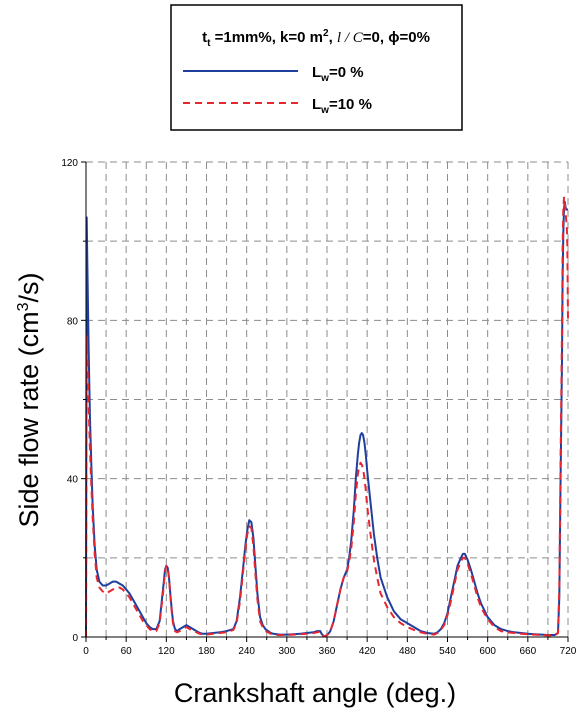  What do you see at coordinates (316, 72) in the screenshot?
I see `legend-label-lw0-pre: L` at bounding box center [316, 72].